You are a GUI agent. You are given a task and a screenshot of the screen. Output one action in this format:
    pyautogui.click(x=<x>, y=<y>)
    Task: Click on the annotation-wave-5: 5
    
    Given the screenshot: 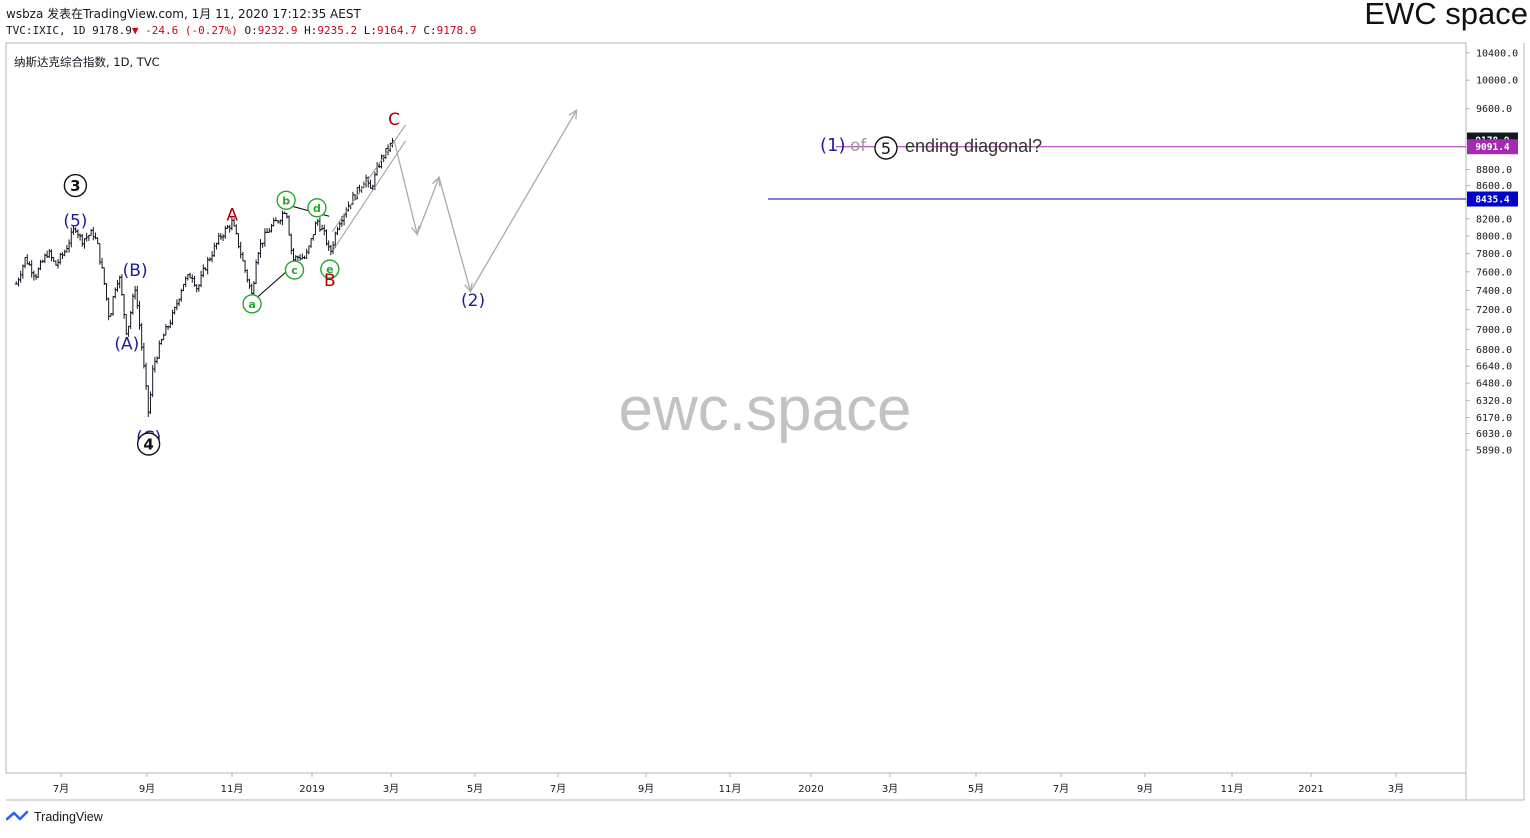 What is the action you would take?
    pyautogui.click(x=886, y=148)
    